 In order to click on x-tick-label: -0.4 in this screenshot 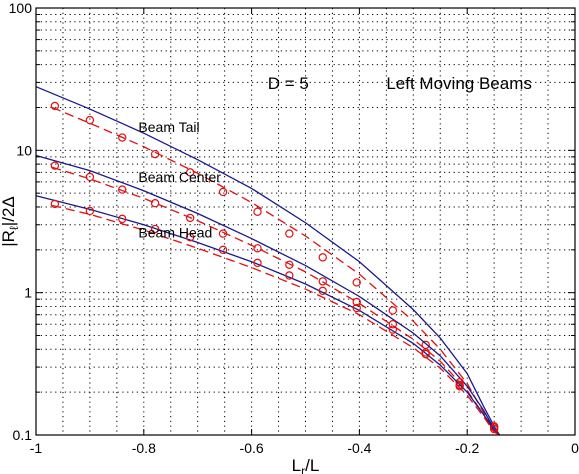, I will do `click(359, 448)`.